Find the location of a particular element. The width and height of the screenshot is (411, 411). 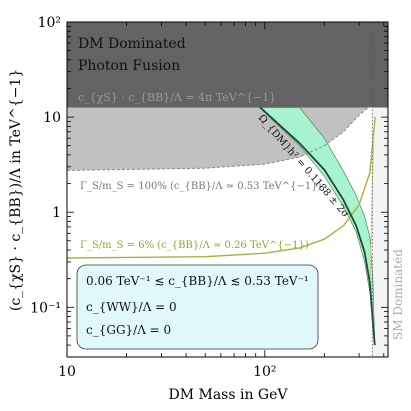

pert-band-label: c_{χS} · c_{BB}/Λ = 4π TeV^{−1} is located at coordinates (177, 97).